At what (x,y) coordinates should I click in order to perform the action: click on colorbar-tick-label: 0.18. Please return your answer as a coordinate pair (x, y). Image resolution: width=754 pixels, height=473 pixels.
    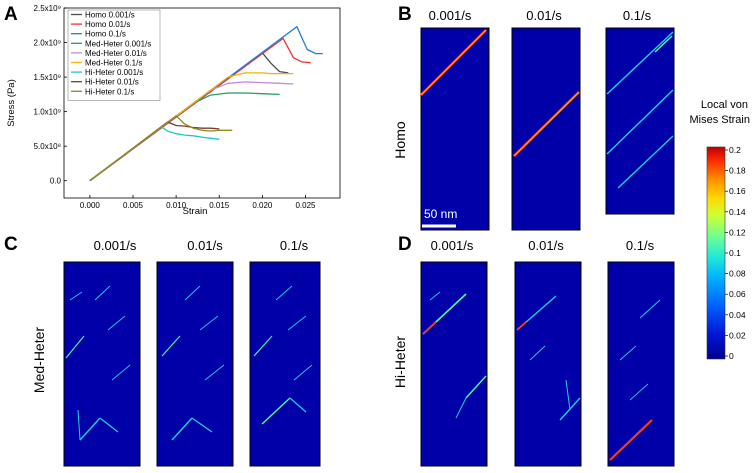
    Looking at the image, I should click on (737, 171).